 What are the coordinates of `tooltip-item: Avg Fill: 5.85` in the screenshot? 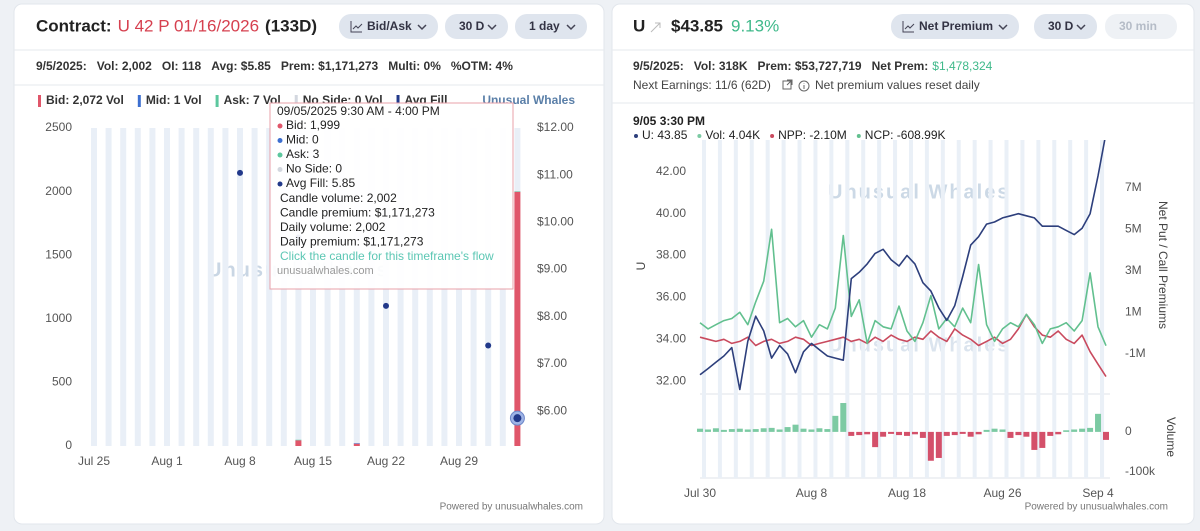 It's located at (320, 183).